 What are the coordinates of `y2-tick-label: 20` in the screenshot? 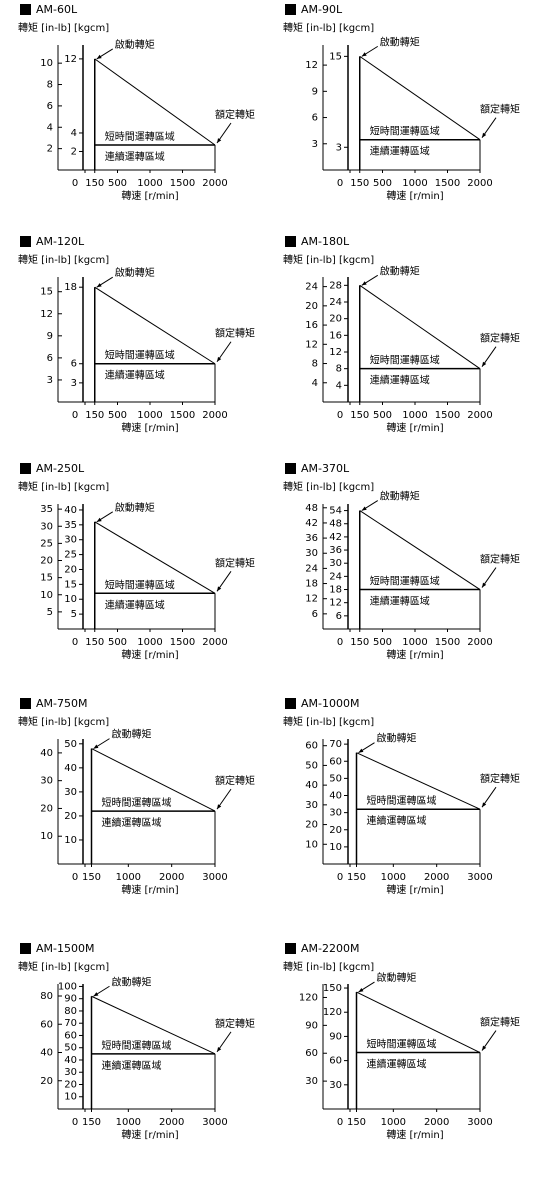 It's located at (335, 830).